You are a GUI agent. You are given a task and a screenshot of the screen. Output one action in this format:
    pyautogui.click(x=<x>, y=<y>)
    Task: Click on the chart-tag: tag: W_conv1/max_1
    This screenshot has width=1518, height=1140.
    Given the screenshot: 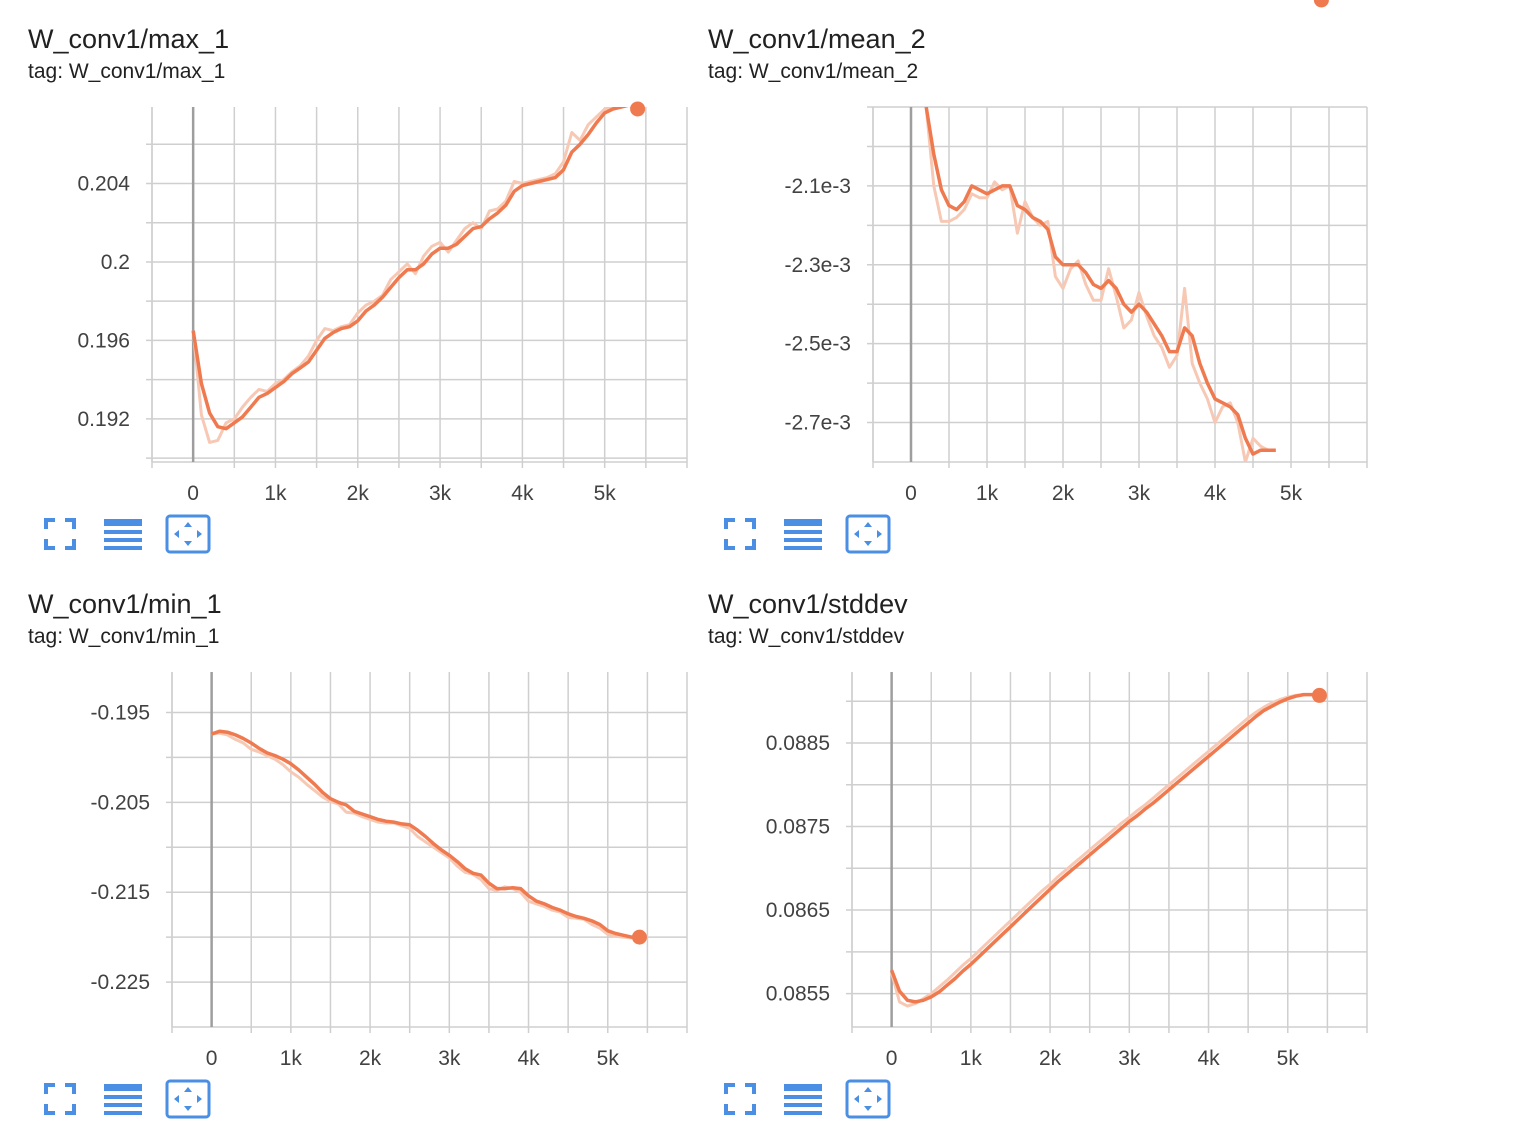 What is the action you would take?
    pyautogui.click(x=127, y=71)
    